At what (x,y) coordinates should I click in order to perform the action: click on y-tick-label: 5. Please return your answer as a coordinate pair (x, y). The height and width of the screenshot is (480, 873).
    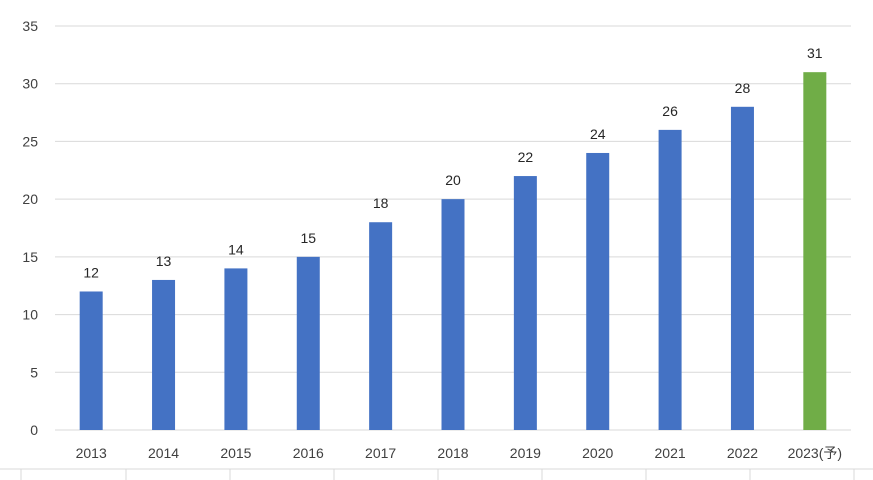
    Looking at the image, I should click on (34, 372).